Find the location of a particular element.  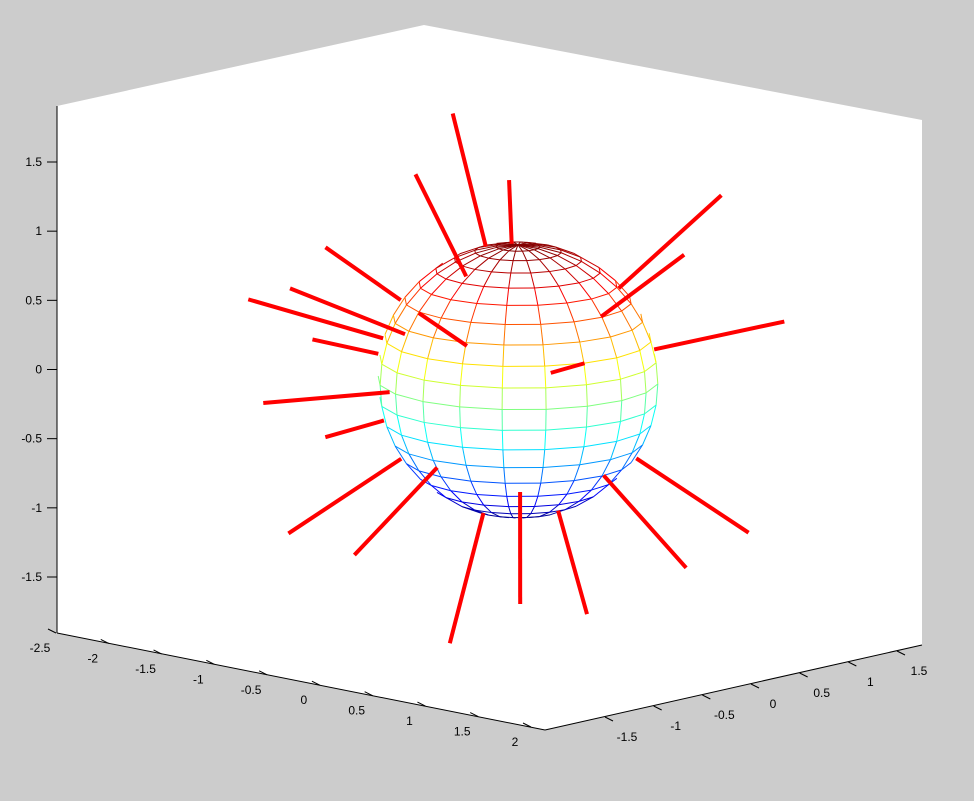

x-tick-label: 0 is located at coordinates (304, 700).